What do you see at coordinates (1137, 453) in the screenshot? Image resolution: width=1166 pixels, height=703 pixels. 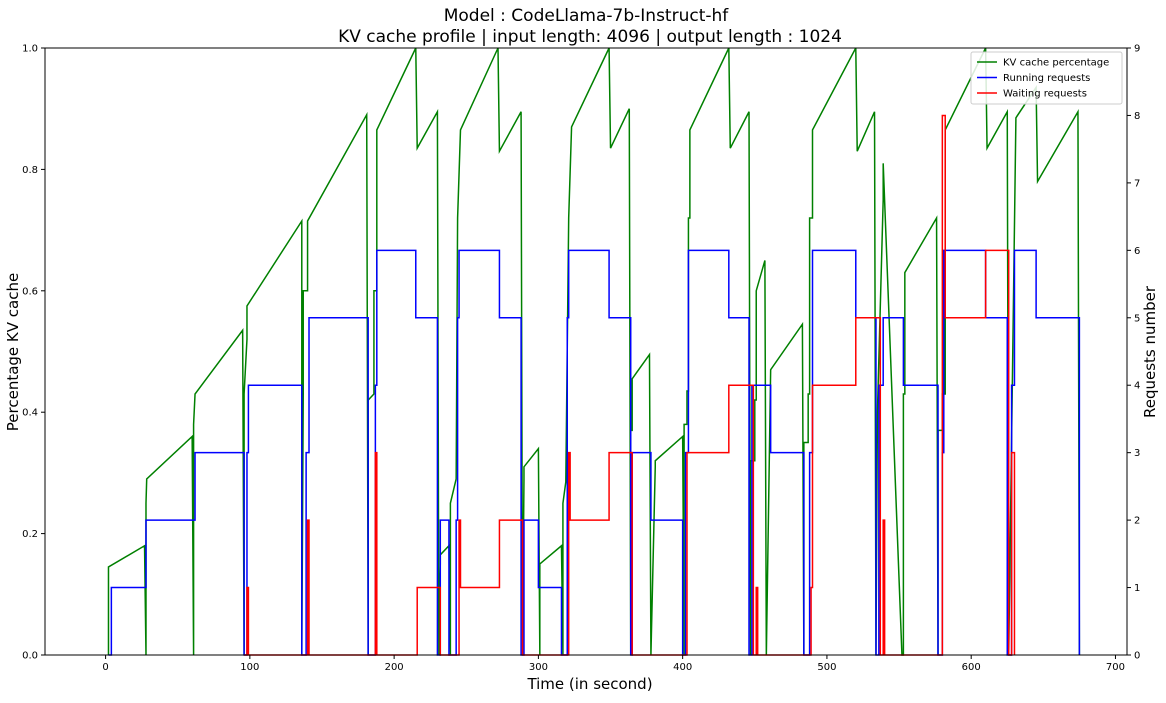 I see `y2-tick-label: 3` at bounding box center [1137, 453].